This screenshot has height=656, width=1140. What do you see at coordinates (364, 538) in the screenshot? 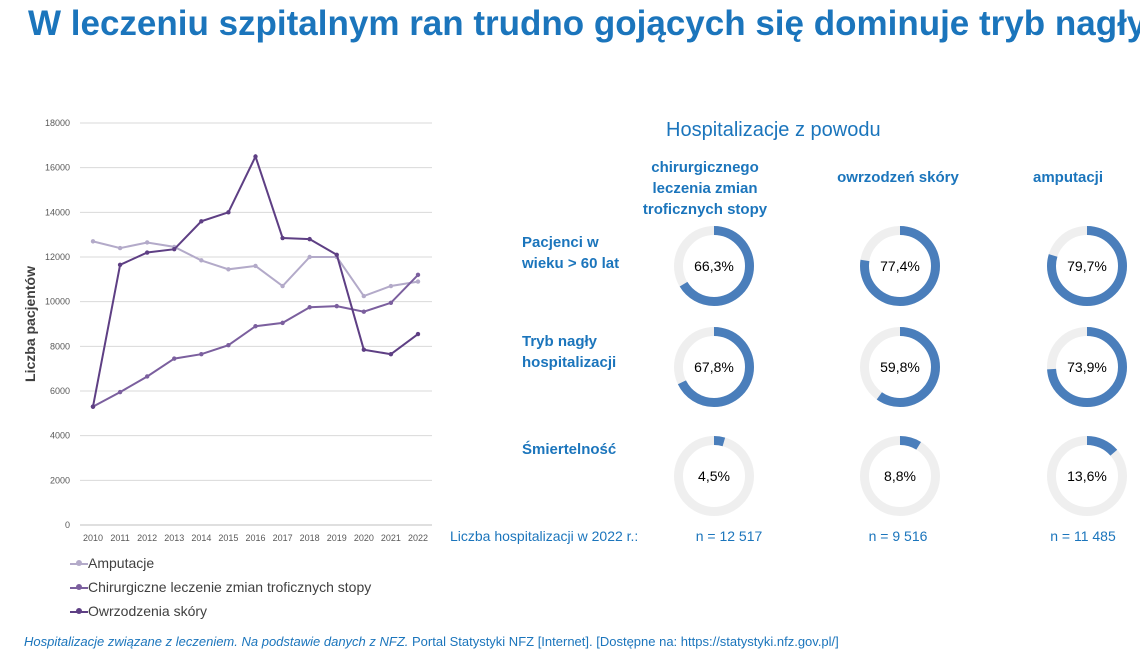
I see `x-tick-label: 2020` at bounding box center [364, 538].